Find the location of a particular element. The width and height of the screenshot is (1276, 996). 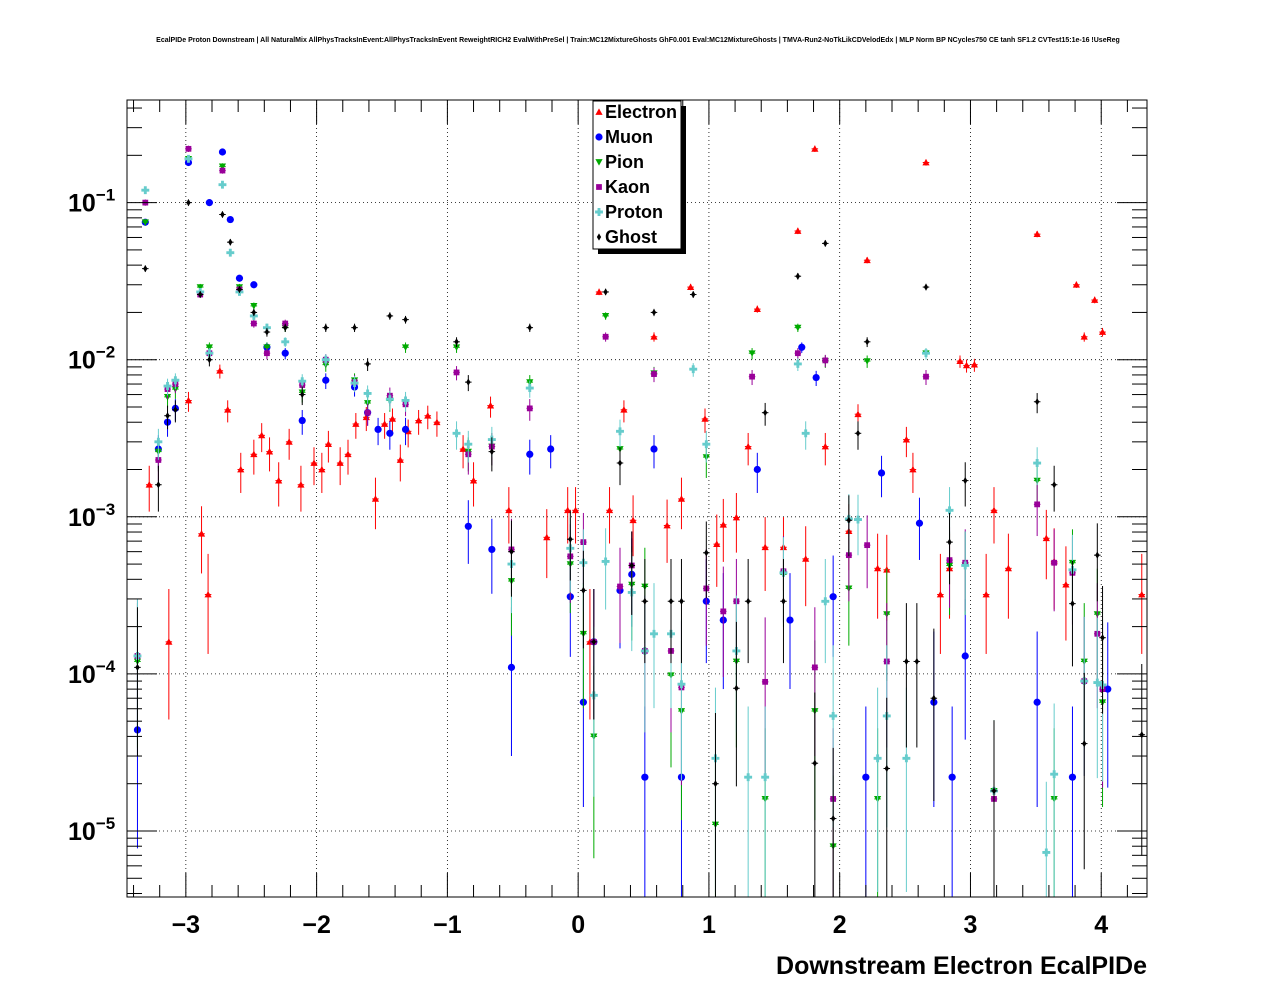

legend-item-electron: Electron is located at coordinates (636, 112).